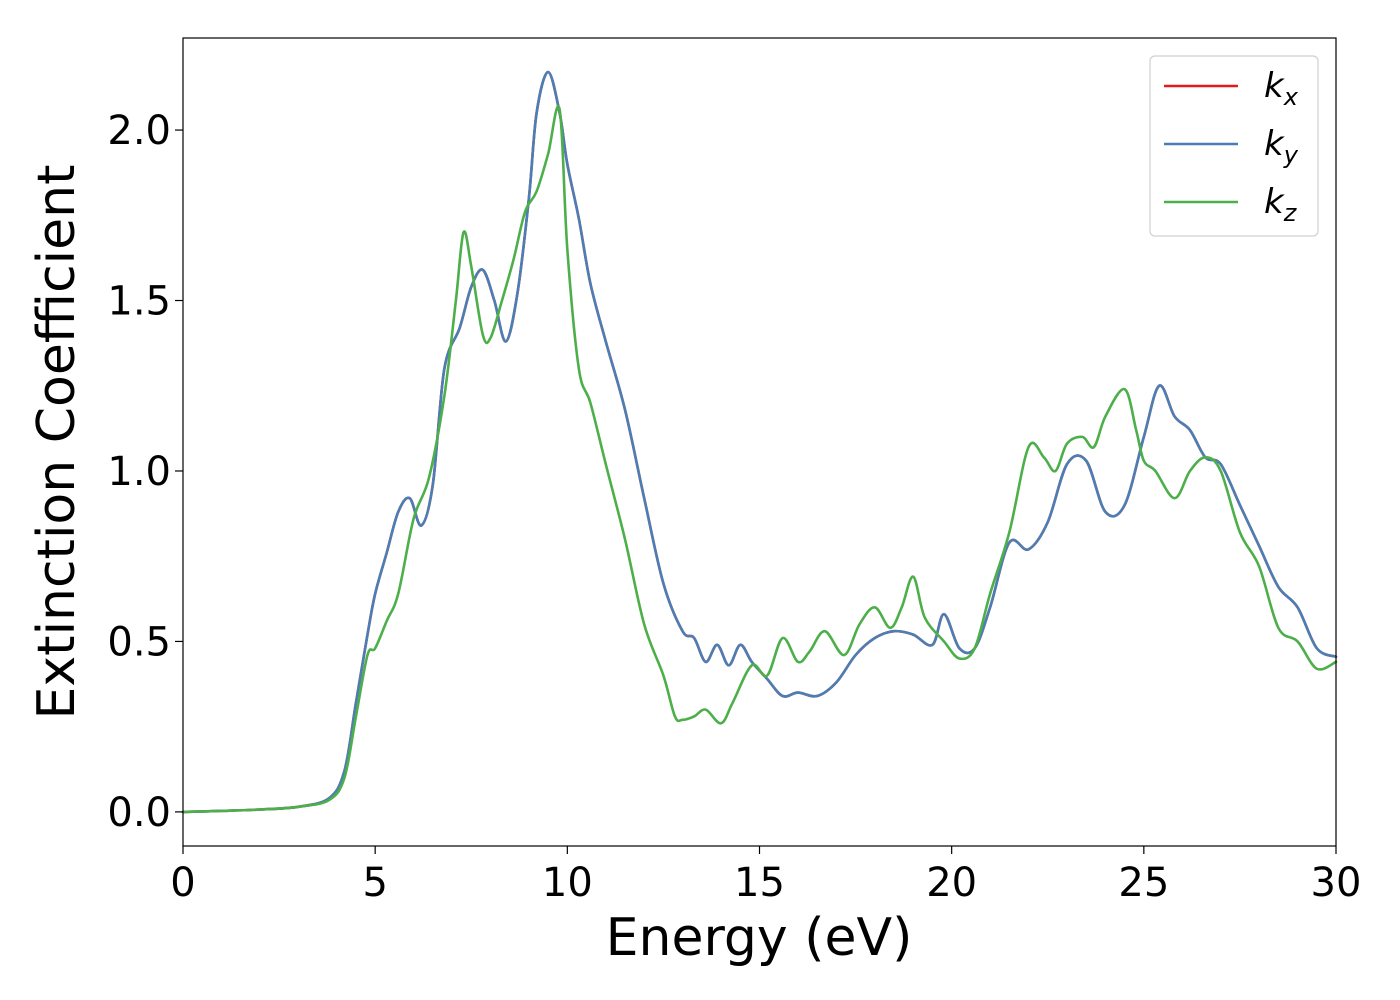  What do you see at coordinates (759, 883) in the screenshot?
I see `x-tick-label: 15` at bounding box center [759, 883].